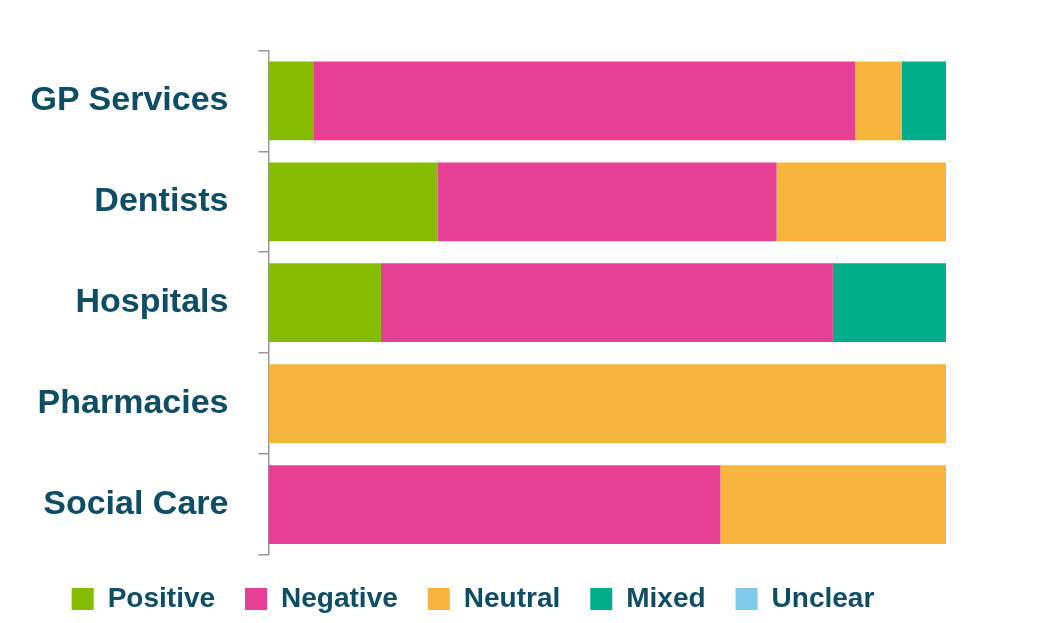 The height and width of the screenshot is (623, 1054). Describe the element at coordinates (339, 597) in the screenshot. I see `legend-label: Negative` at that location.